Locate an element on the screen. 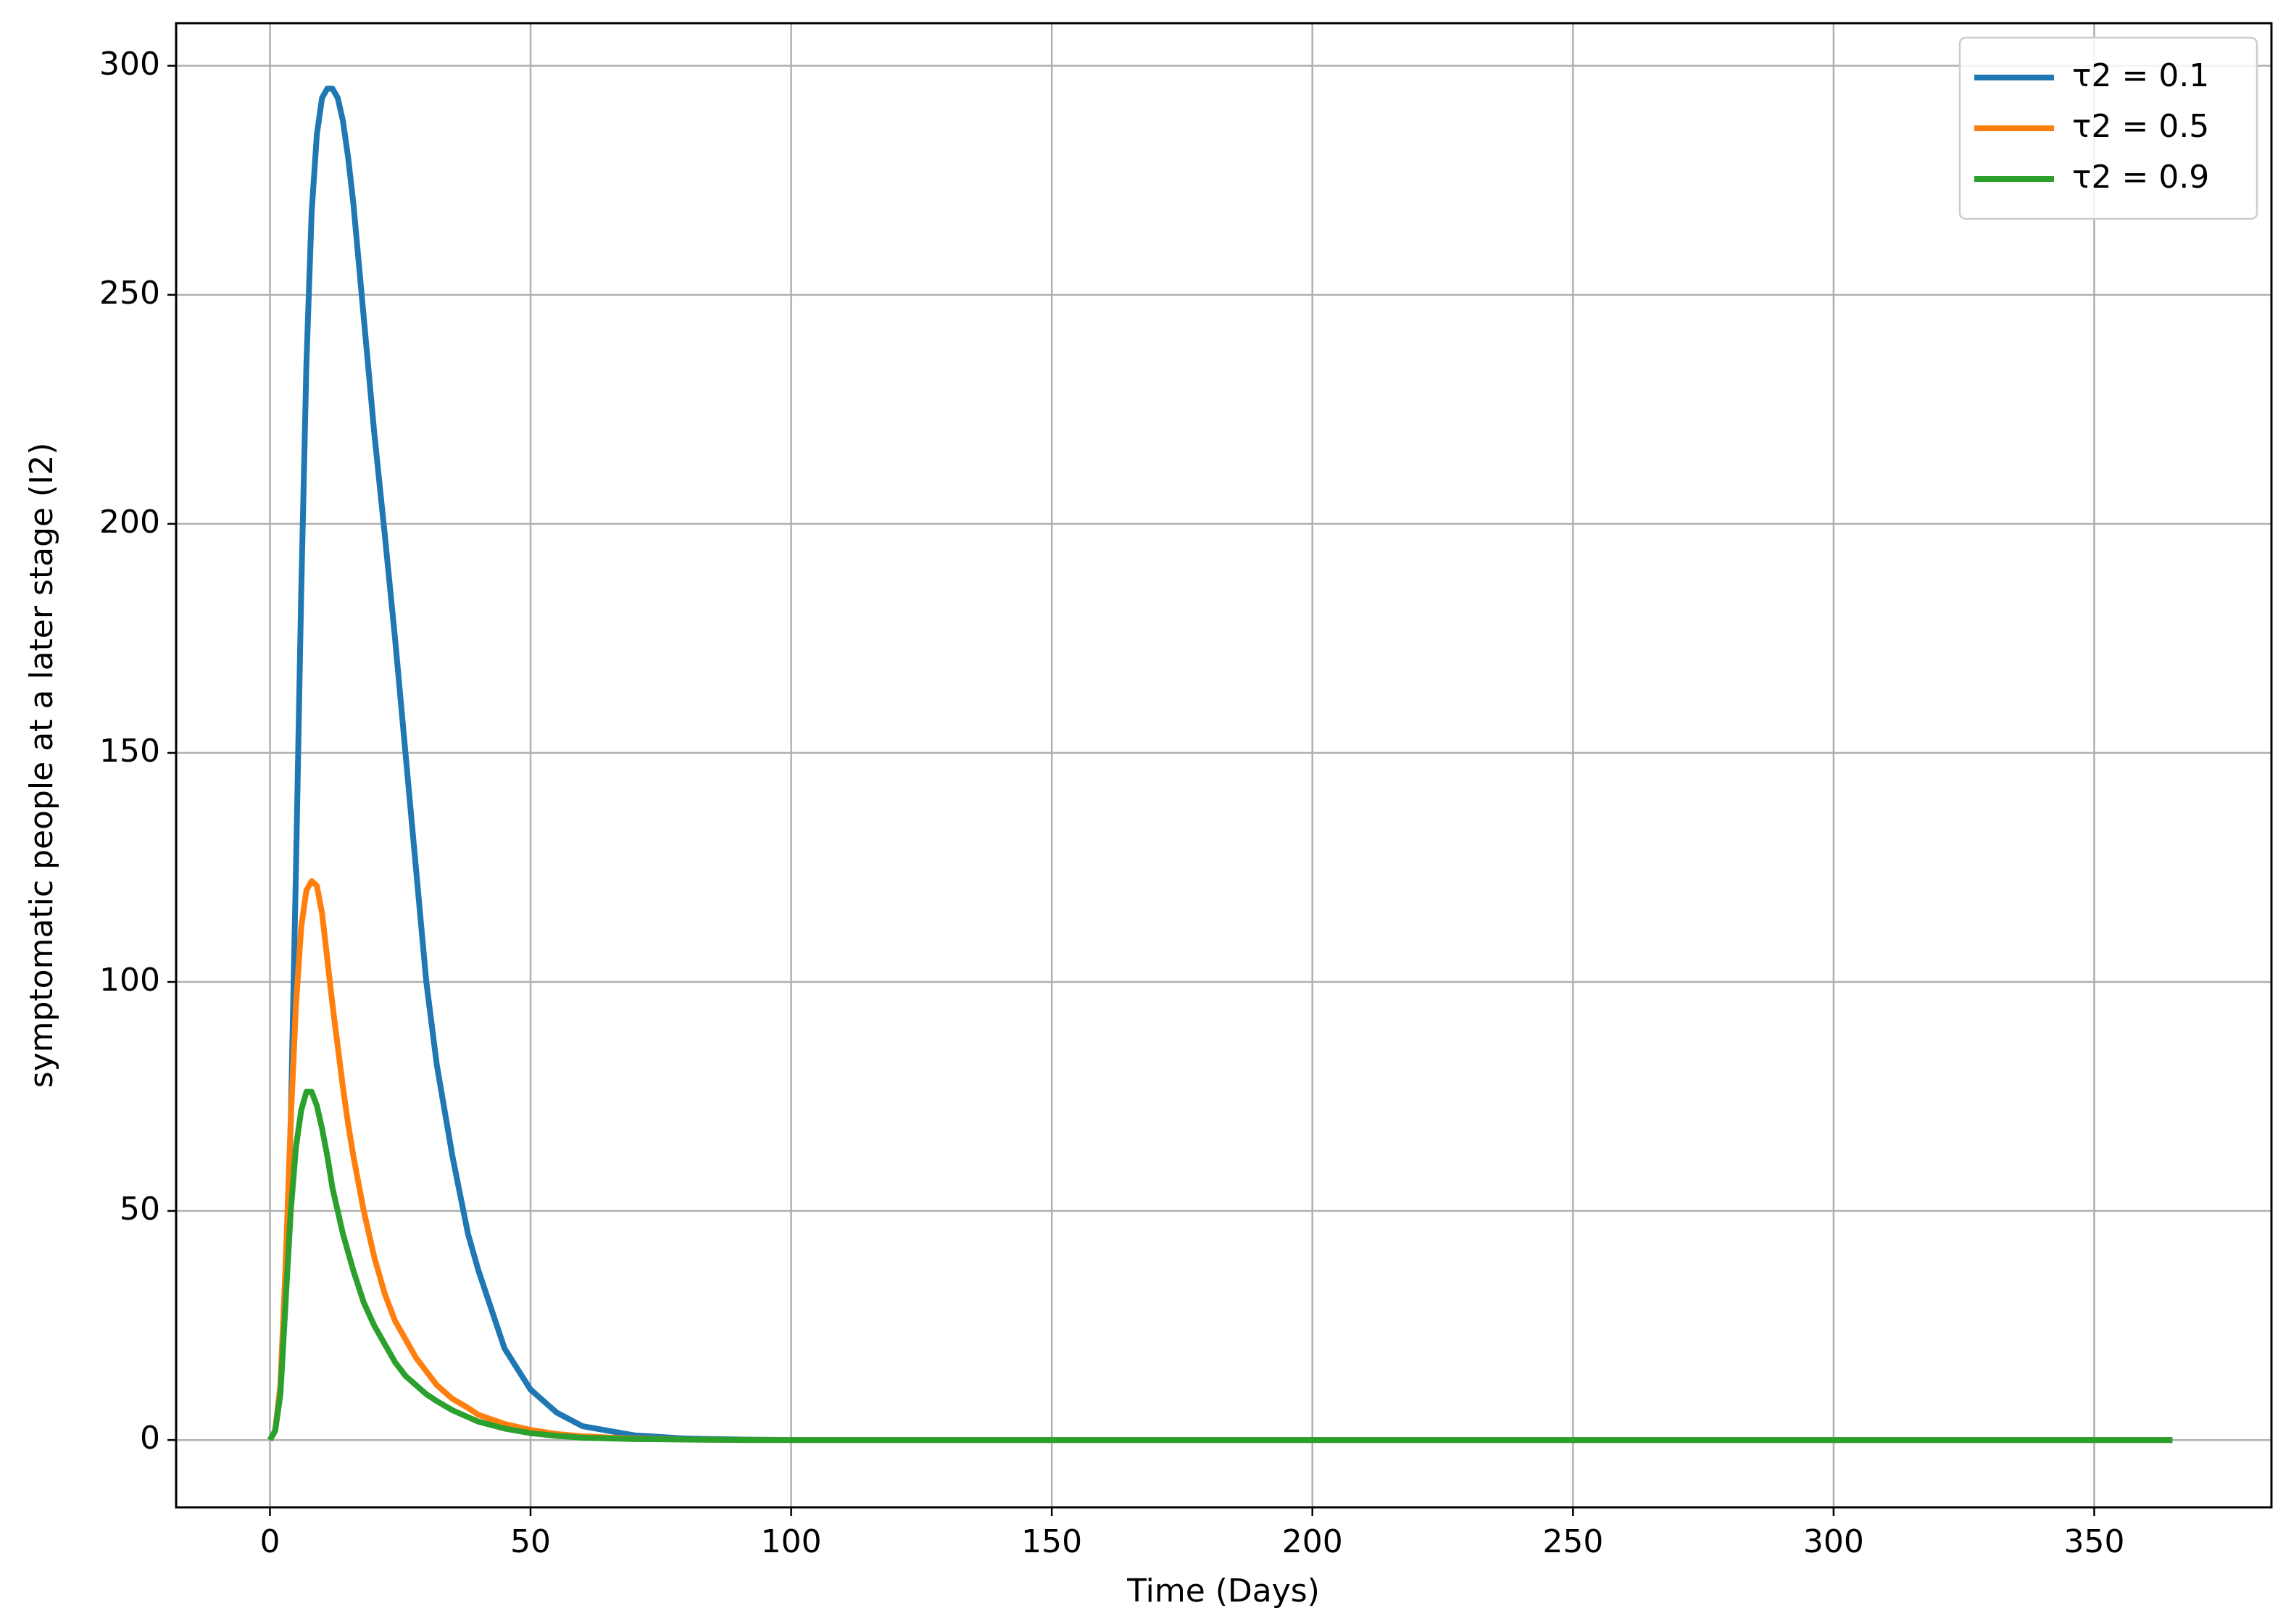 The height and width of the screenshot is (1624, 2291). y-tick-label: 300 is located at coordinates (129, 64).